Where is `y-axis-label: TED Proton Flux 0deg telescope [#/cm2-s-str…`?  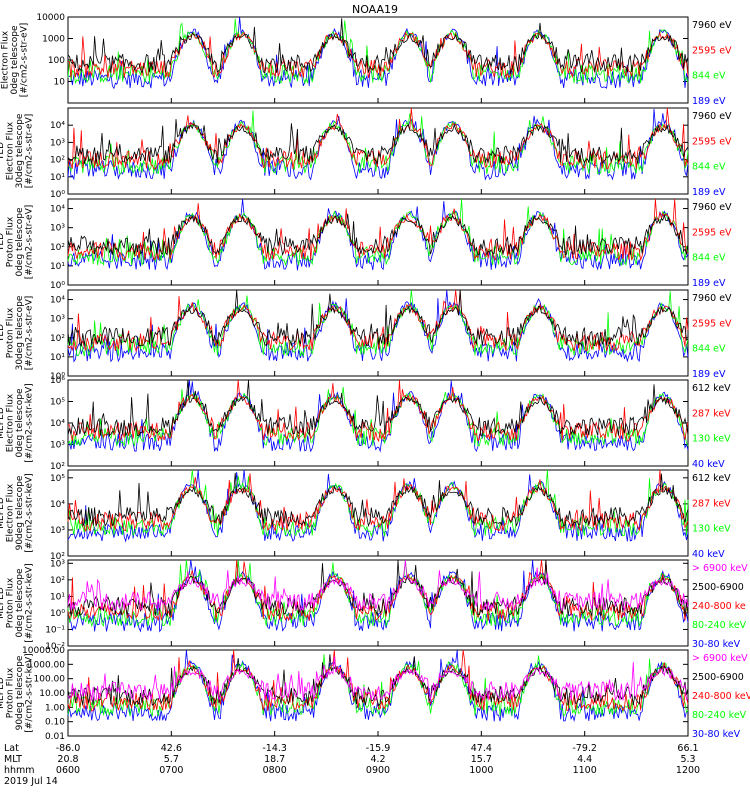
y-axis-label: TED Proton Flux 0deg telescope [#/cm2-s-str… is located at coordinates (17, 242).